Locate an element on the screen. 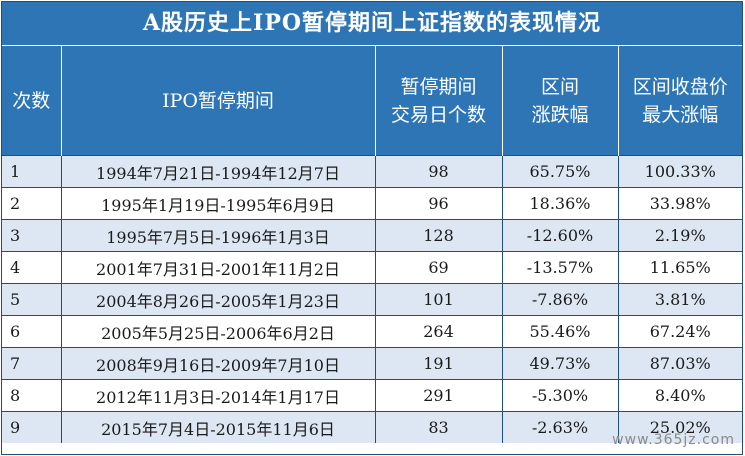 The height and width of the screenshot is (456, 745). table-row: 2 1995年1月19日-1995年6月9日 96 18.36% 33.98% is located at coordinates (372, 203).